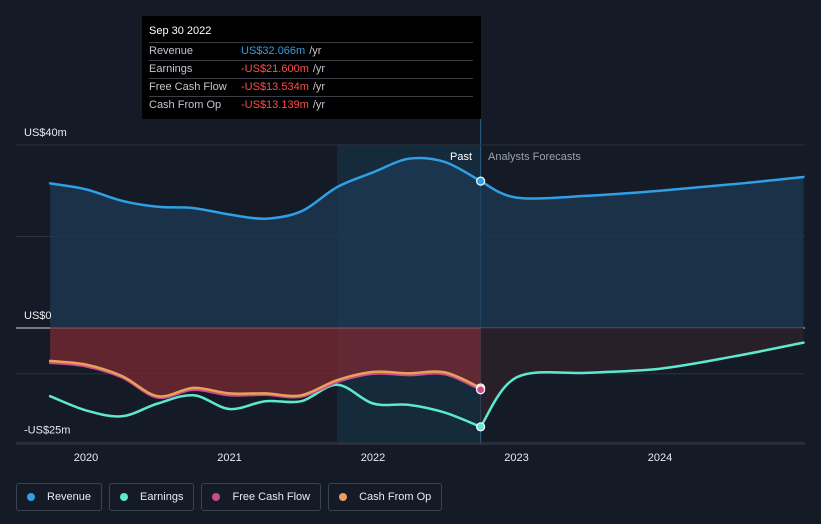  Describe the element at coordinates (162, 497) in the screenshot. I see `legend-label: Earnings` at that location.